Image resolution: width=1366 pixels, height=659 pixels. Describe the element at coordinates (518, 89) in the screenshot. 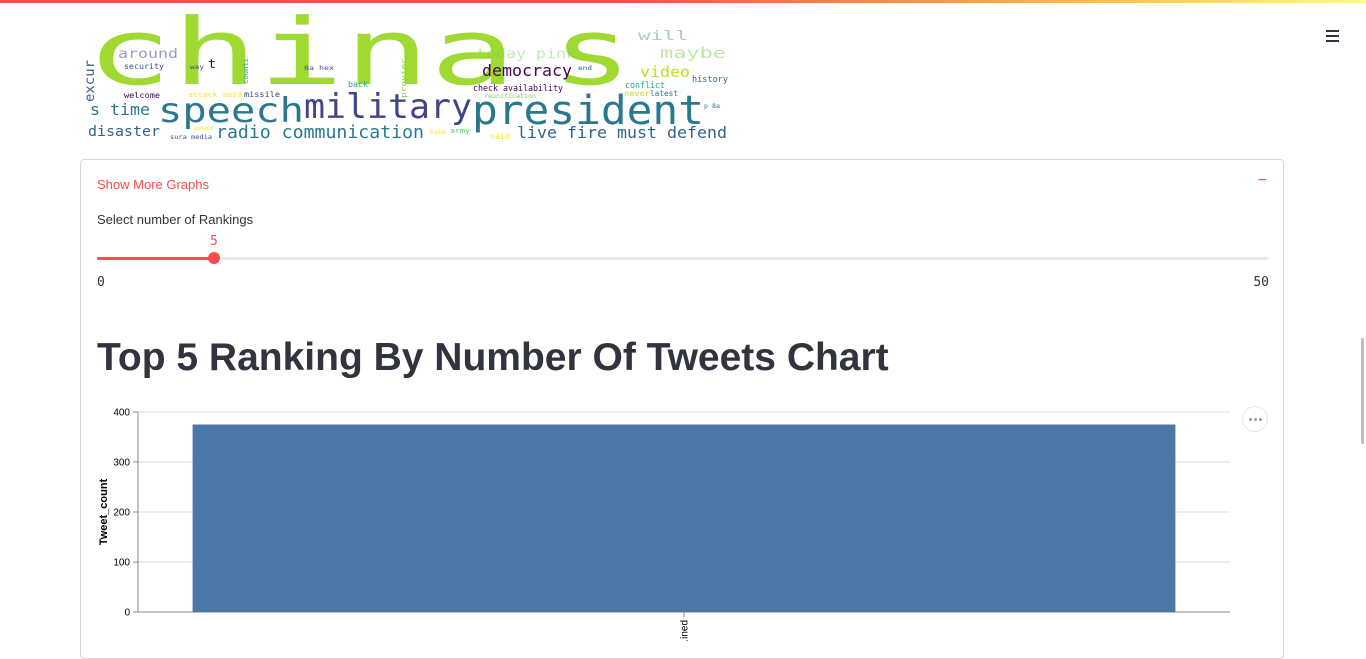

I see `wordcloud-word: check availability` at that location.